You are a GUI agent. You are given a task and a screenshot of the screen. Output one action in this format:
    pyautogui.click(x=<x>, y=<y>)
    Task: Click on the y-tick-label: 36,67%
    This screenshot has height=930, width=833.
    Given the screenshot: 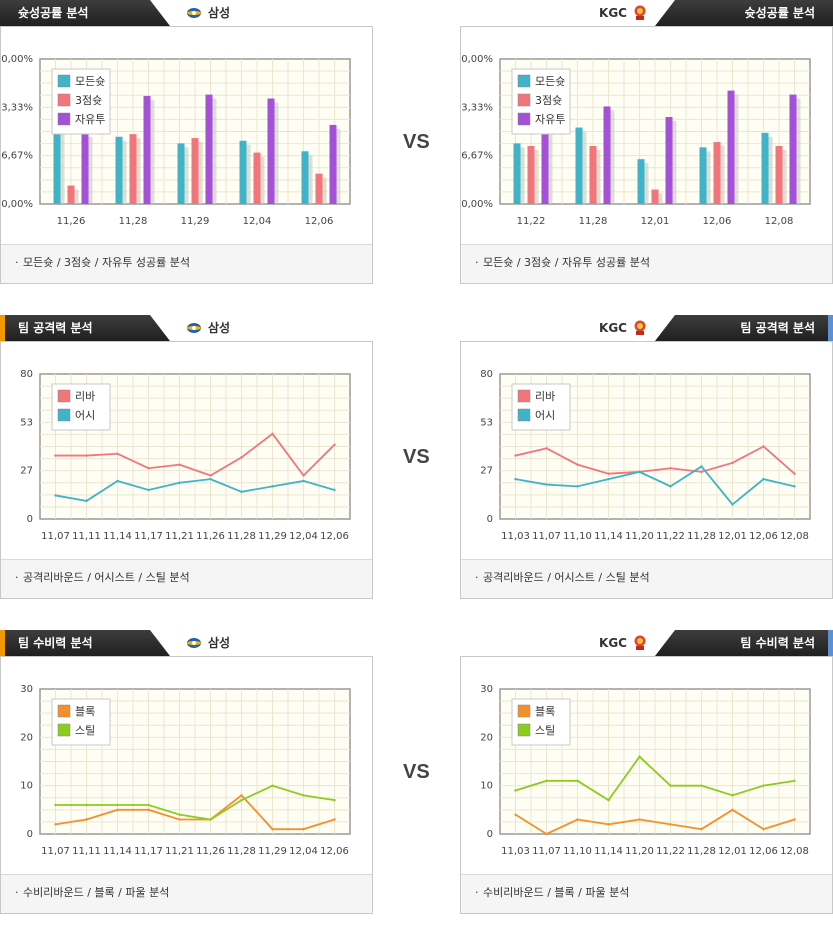 What is the action you would take?
    pyautogui.click(x=17, y=156)
    